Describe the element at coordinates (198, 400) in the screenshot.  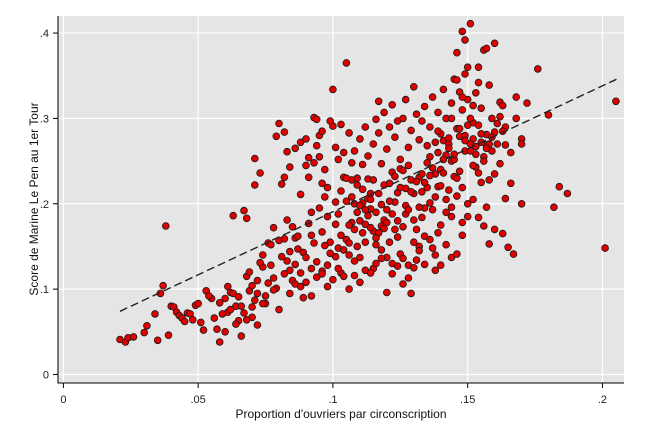
I see `x-tick-label: .05` at that location.